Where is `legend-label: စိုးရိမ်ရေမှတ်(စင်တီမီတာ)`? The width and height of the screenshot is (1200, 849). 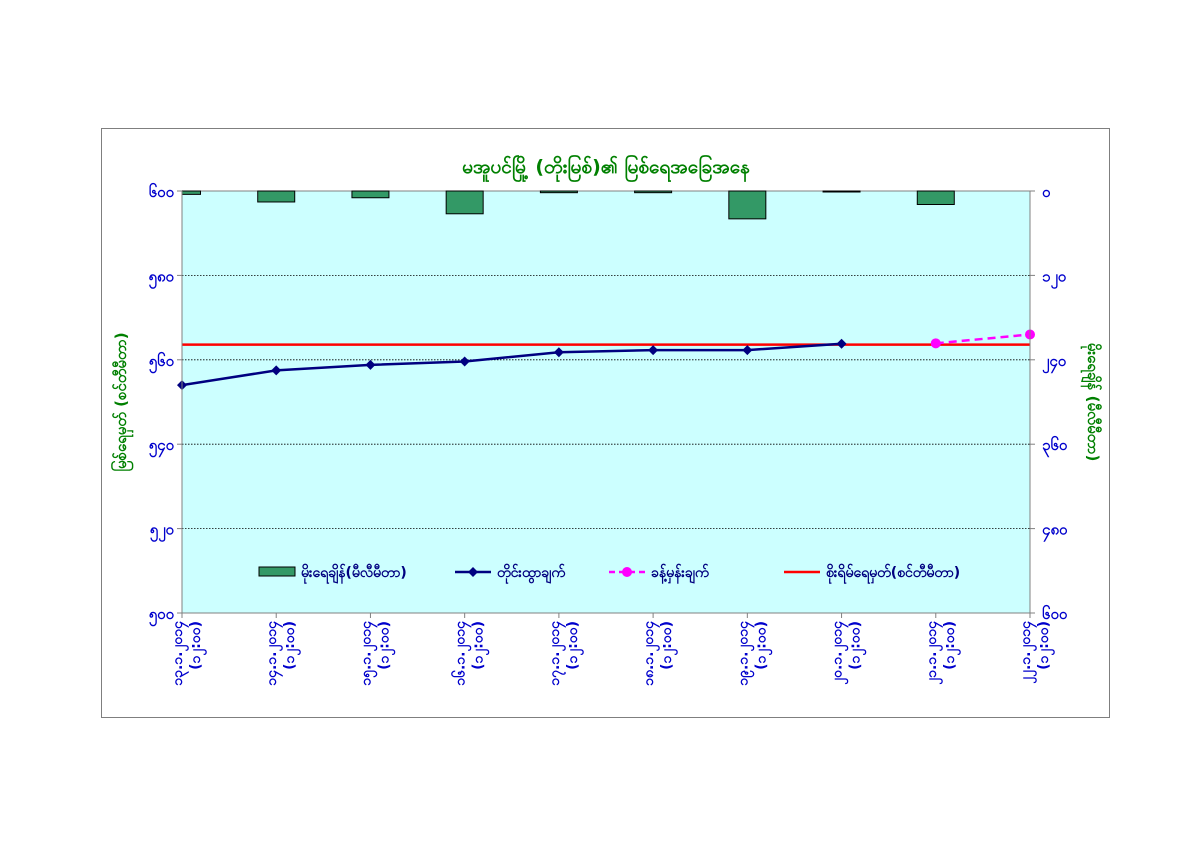 legend-label: စိုးရိမ်ရေမှတ်(စင်တီမီတာ) is located at coordinates (893, 574).